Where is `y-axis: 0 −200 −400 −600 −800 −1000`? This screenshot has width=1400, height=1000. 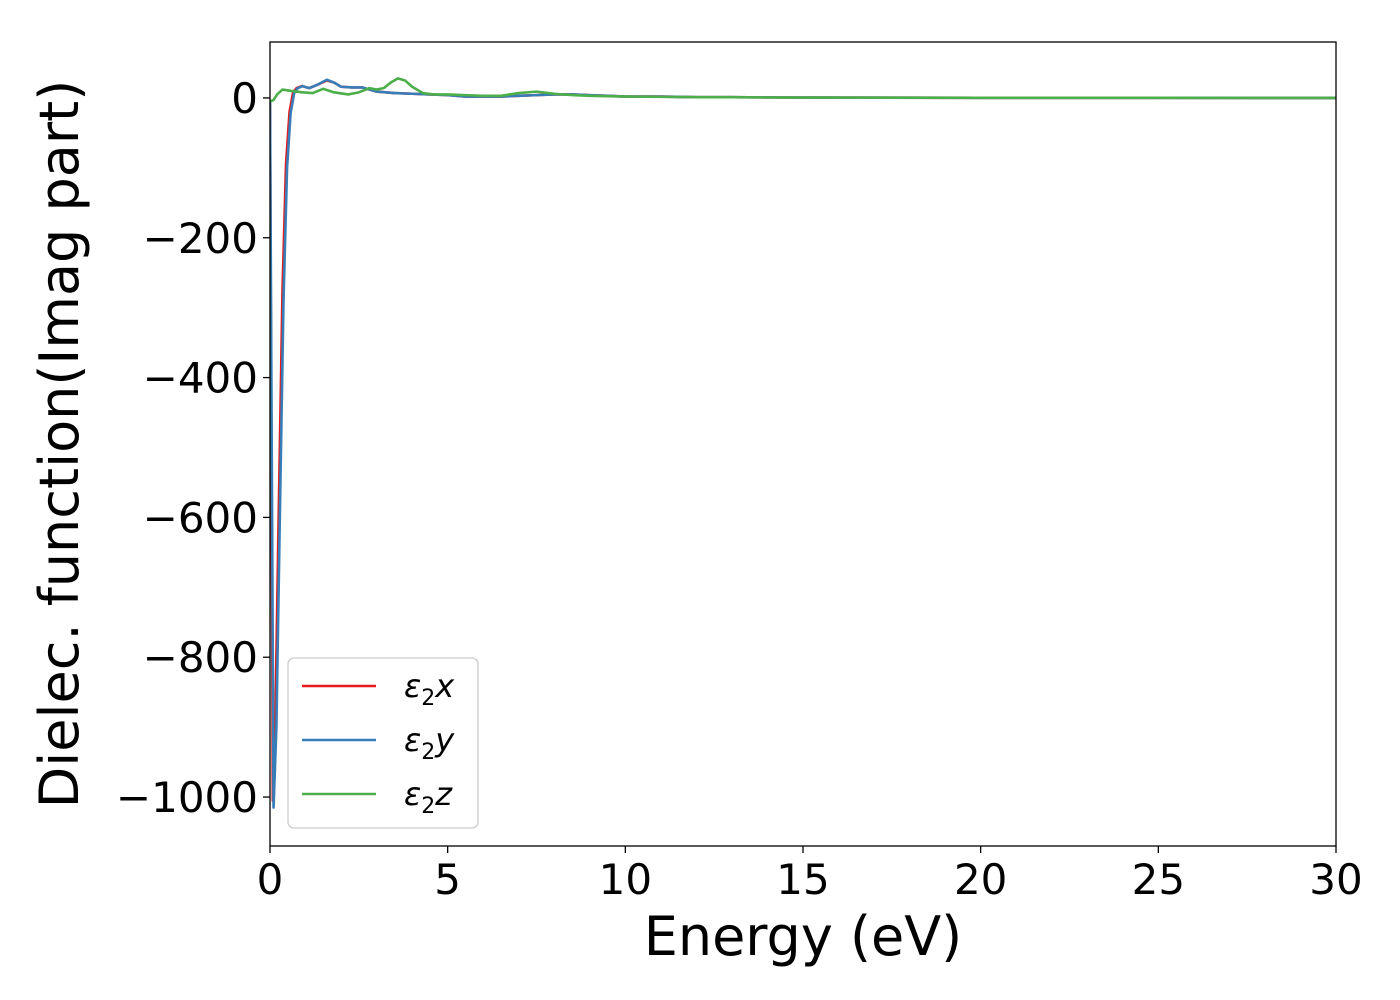
y-axis: 0 −200 −400 −600 −800 −1000 is located at coordinates (193, 448).